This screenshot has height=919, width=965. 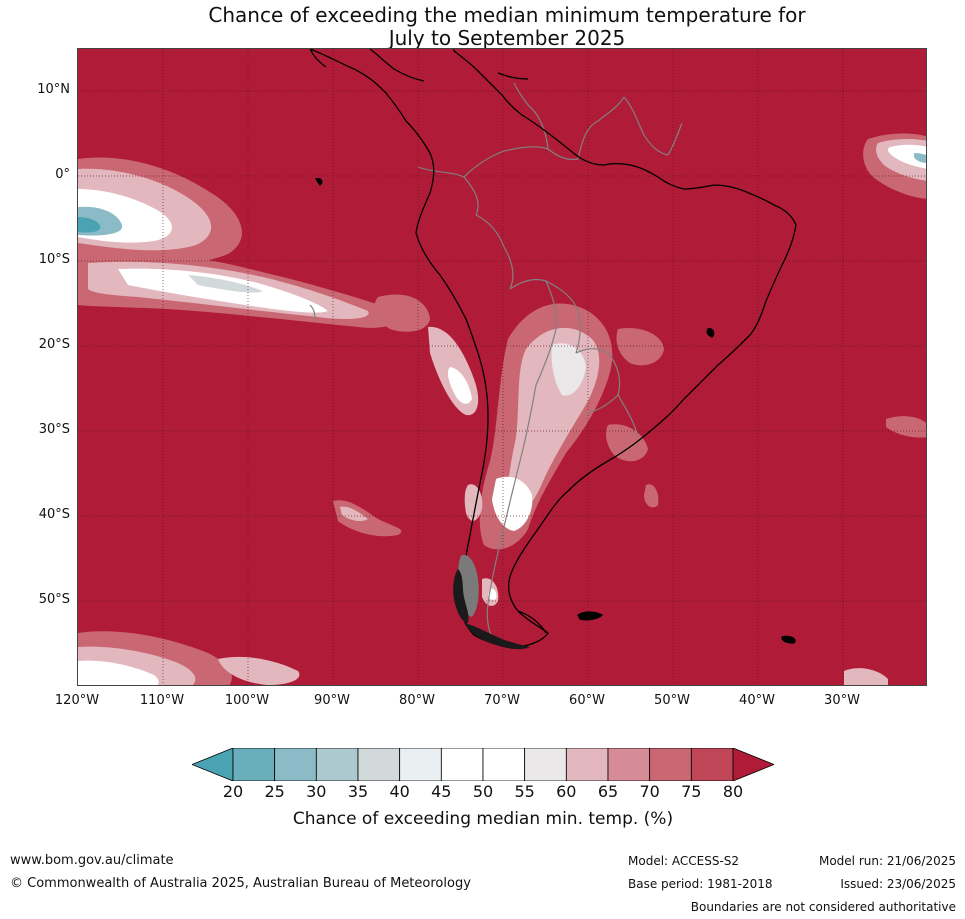 I want to click on colorbar-scale, so click(x=483, y=764).